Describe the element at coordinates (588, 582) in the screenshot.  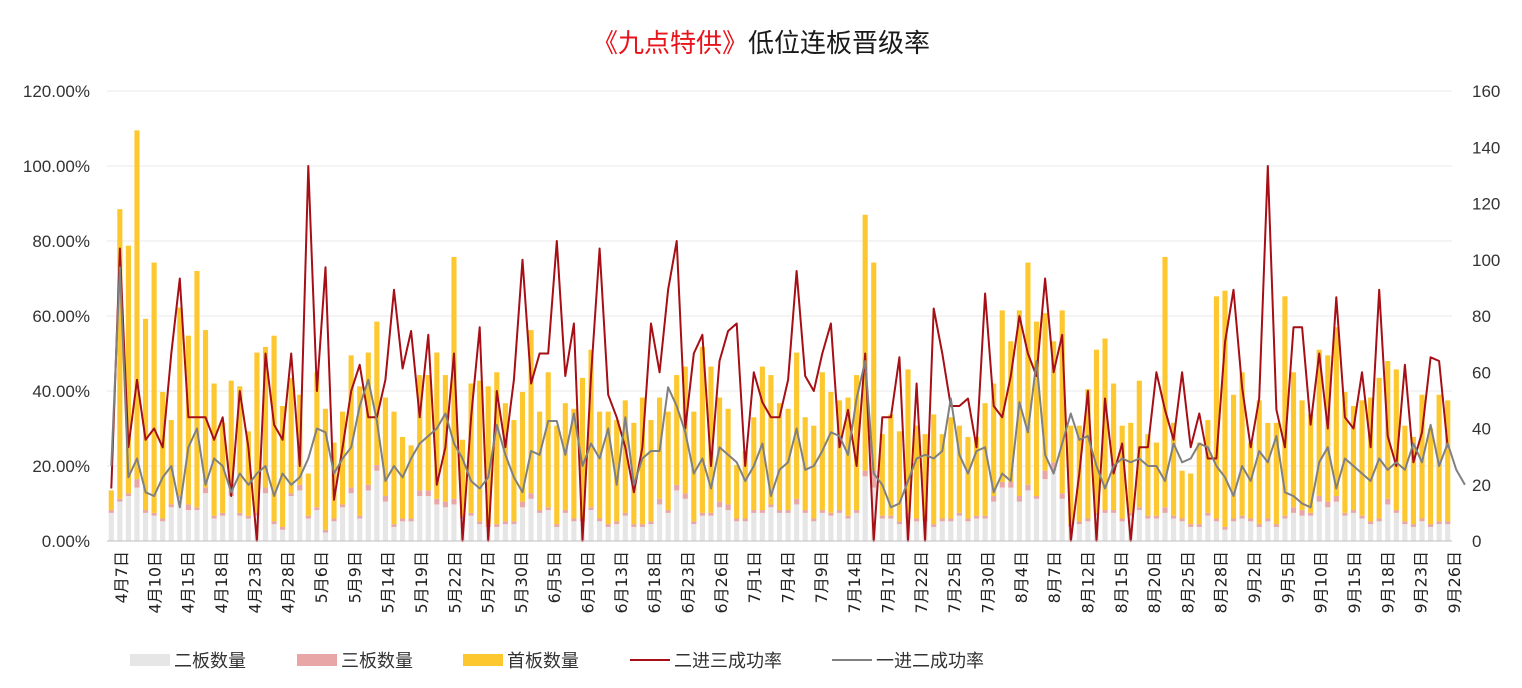
I see `x-tick-label: 6月10日` at that location.